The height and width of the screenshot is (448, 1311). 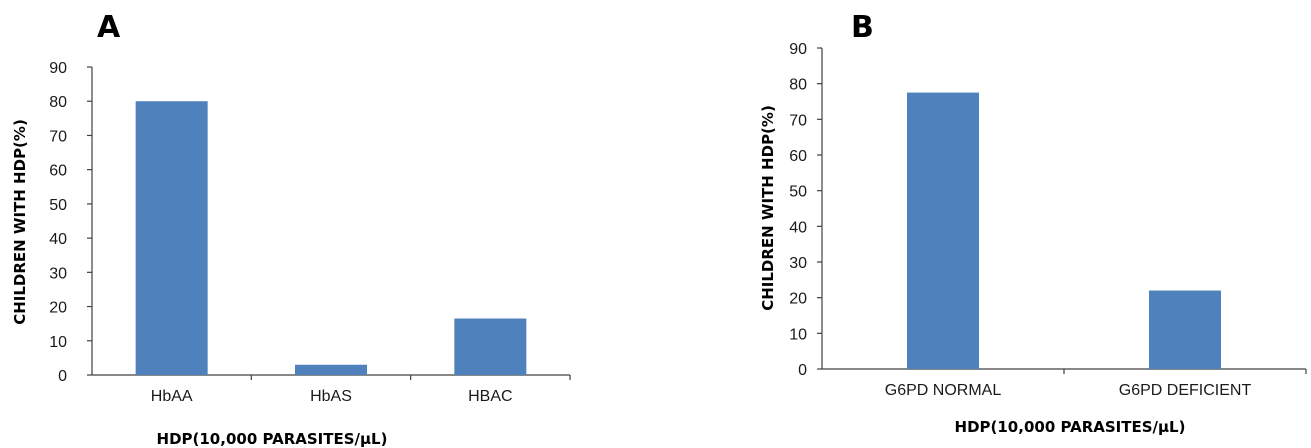 I want to click on y-tick-label-b-20: 20, so click(x=798, y=299).